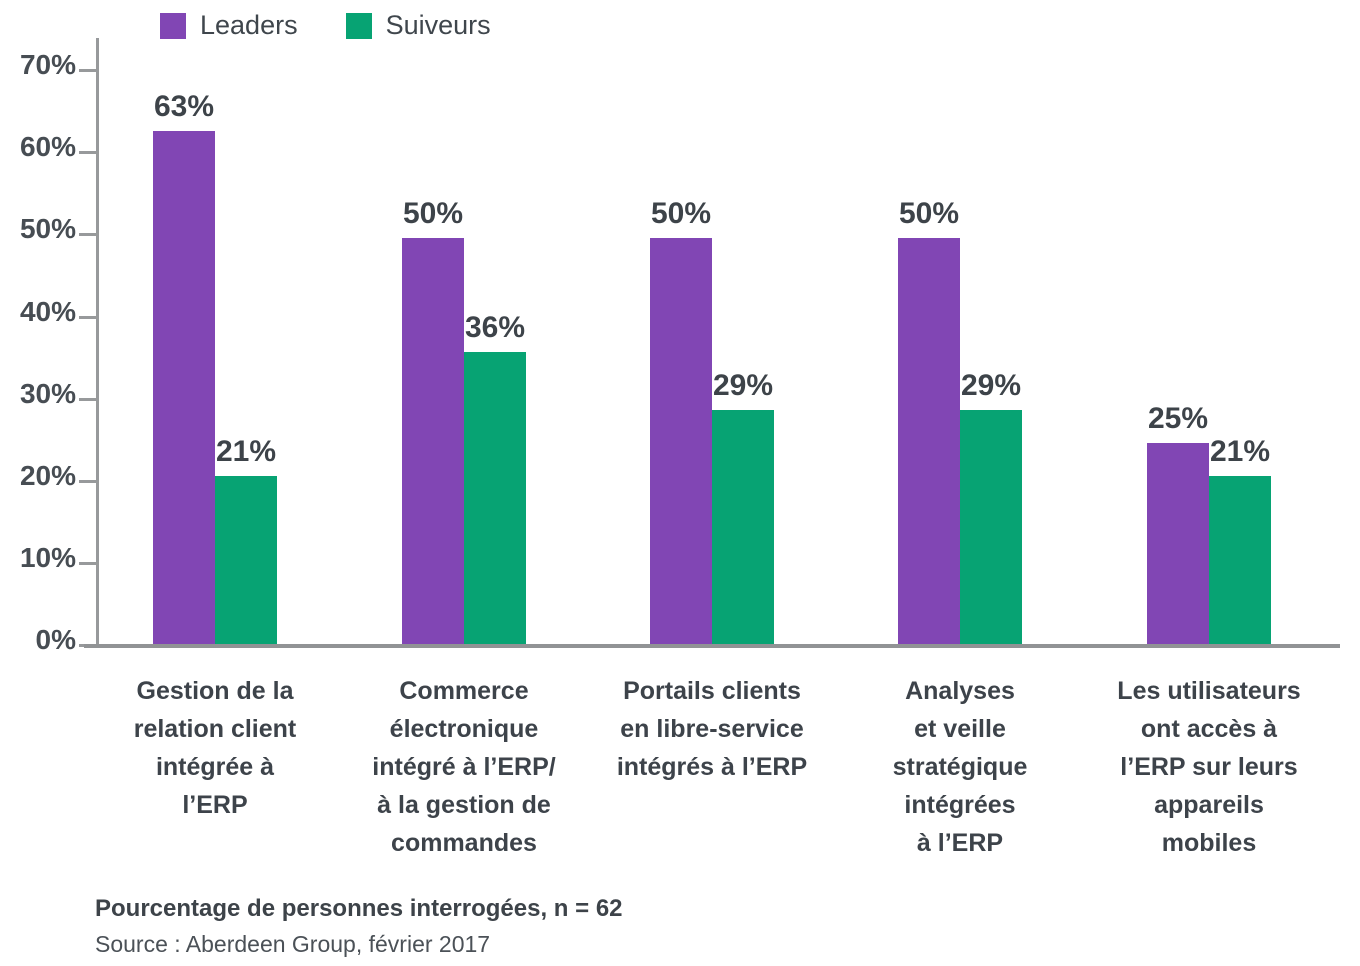 Image resolution: width=1360 pixels, height=966 pixels. I want to click on y-axis-tick-label: 0%, so click(55, 639).